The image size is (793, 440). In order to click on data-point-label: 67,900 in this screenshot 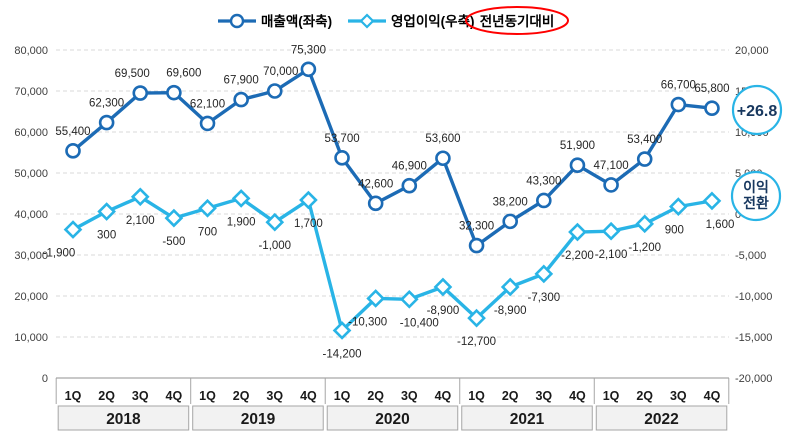, I will do `click(241, 81)`.